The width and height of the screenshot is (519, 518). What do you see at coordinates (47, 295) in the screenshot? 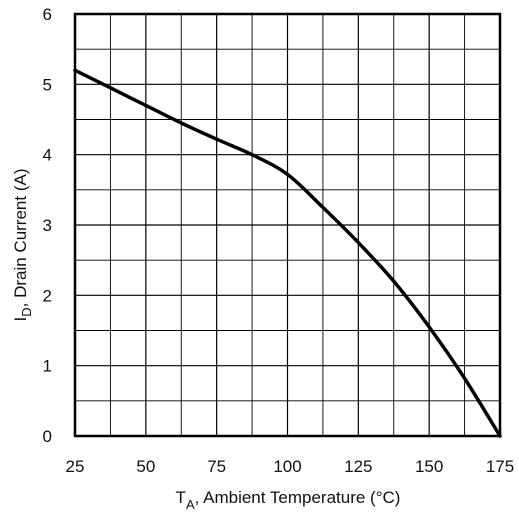
I see `y-tick-label: 2` at bounding box center [47, 295].